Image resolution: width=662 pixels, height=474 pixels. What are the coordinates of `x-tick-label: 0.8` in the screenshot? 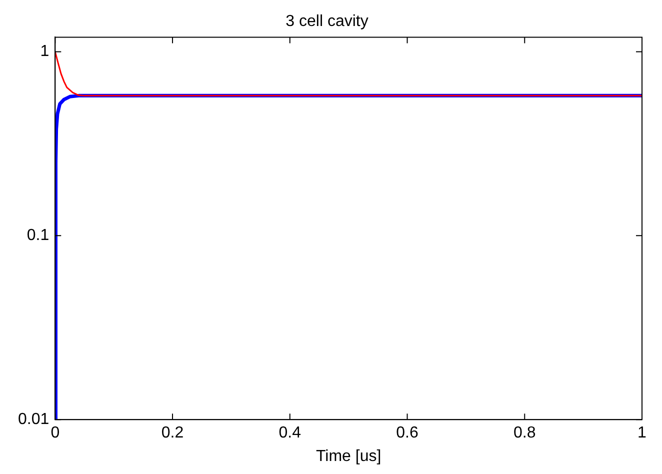 It's located at (525, 433).